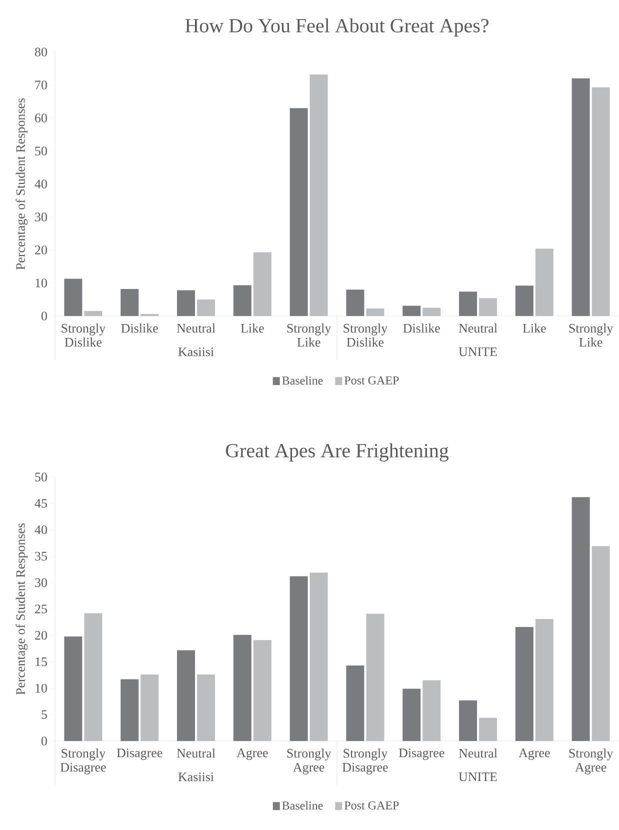 Image resolution: width=619 pixels, height=830 pixels. Describe the element at coordinates (44, 714) in the screenshot. I see `y-tick-label: 5` at that location.